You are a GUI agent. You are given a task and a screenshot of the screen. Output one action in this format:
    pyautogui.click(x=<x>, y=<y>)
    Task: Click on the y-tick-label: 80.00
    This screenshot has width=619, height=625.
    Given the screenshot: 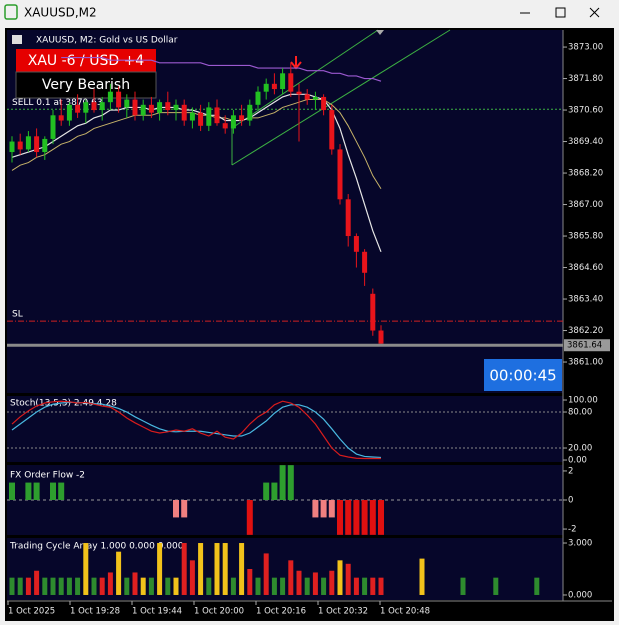 What is the action you would take?
    pyautogui.click(x=580, y=413)
    